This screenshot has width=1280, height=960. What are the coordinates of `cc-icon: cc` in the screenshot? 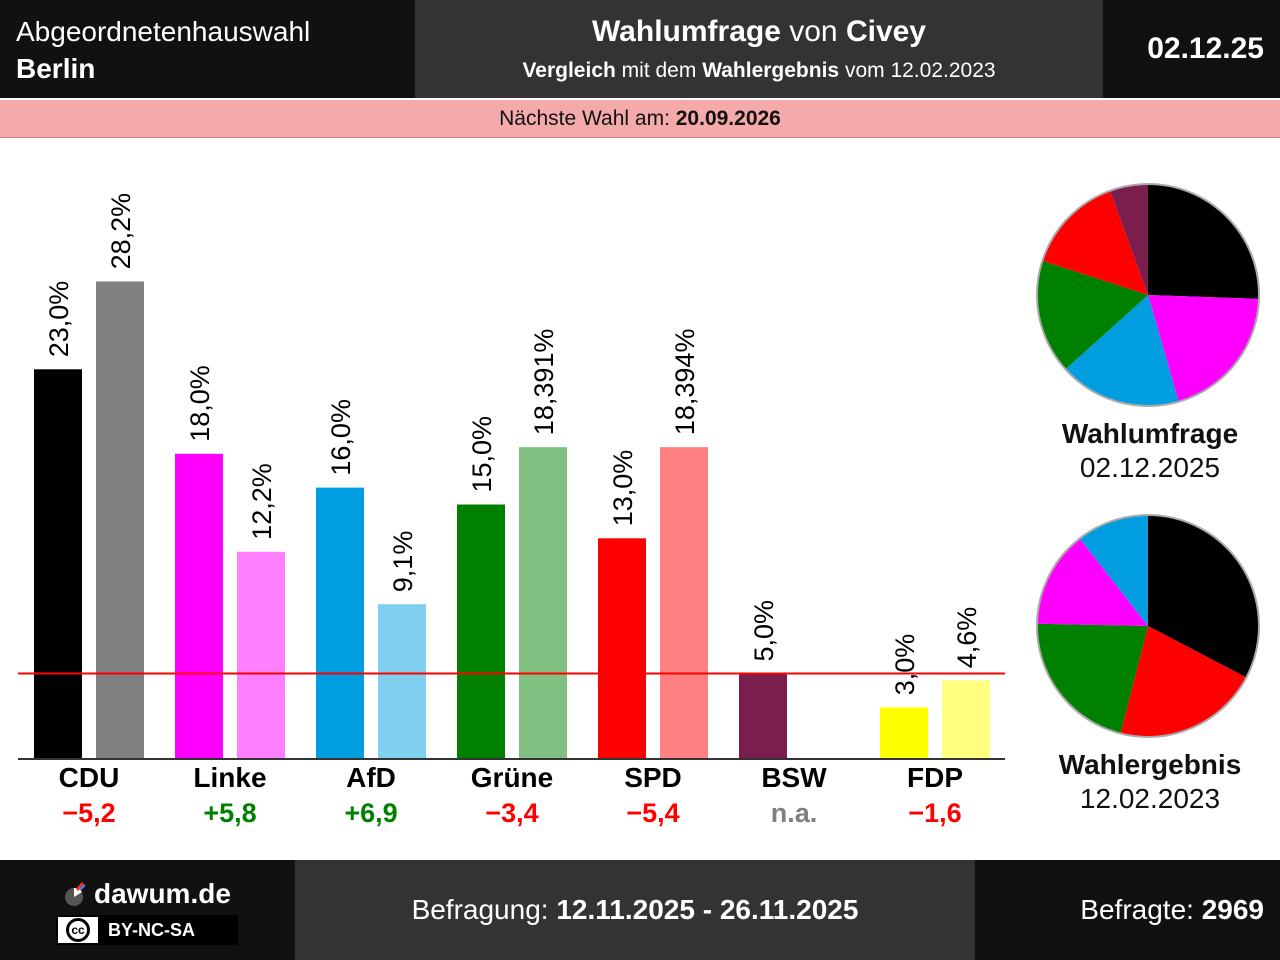 It's located at (78, 930).